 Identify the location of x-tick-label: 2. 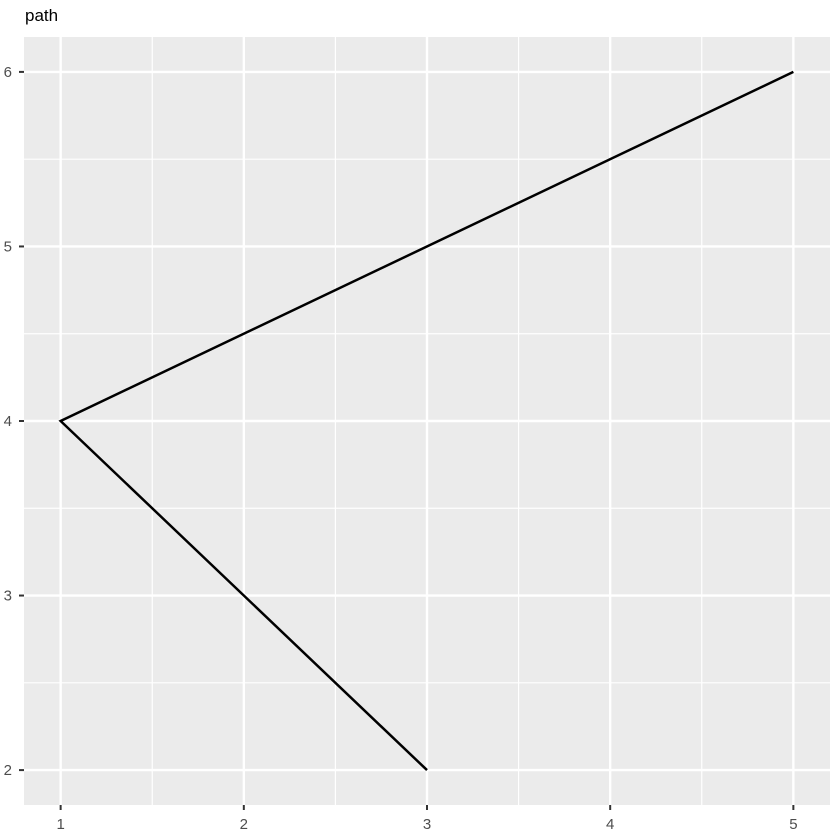
(244, 824).